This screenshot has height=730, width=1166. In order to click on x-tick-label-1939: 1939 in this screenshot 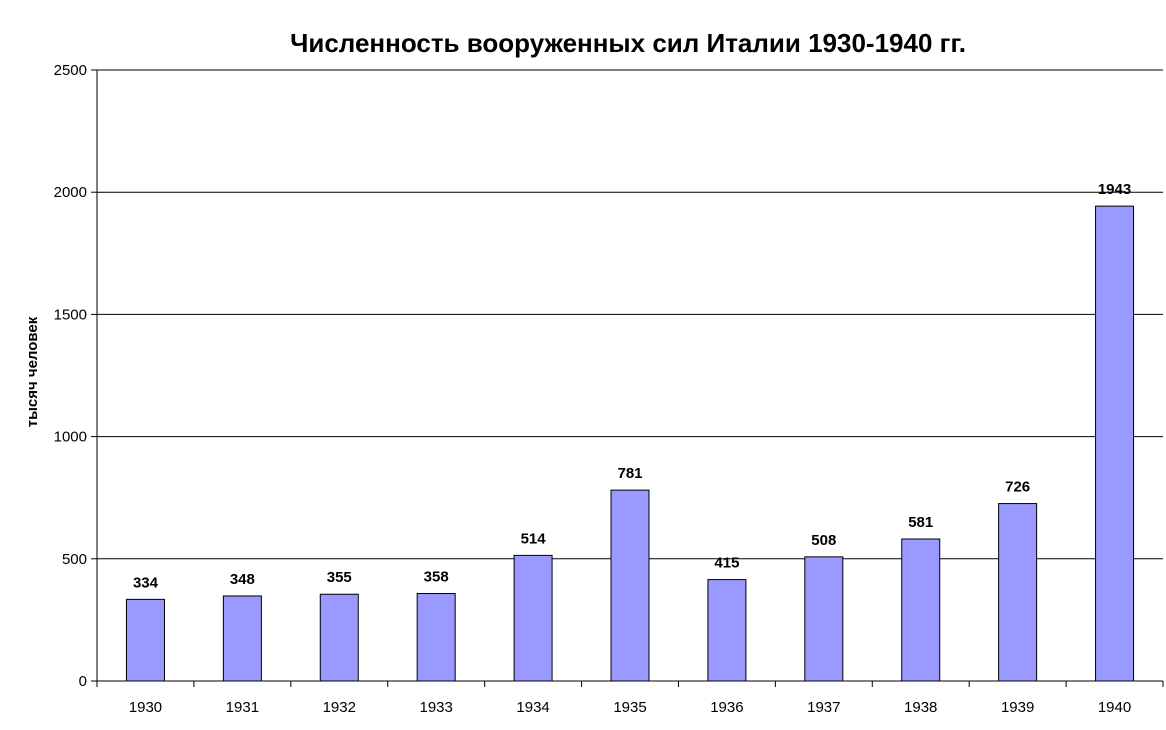, I will do `click(1017, 707)`.